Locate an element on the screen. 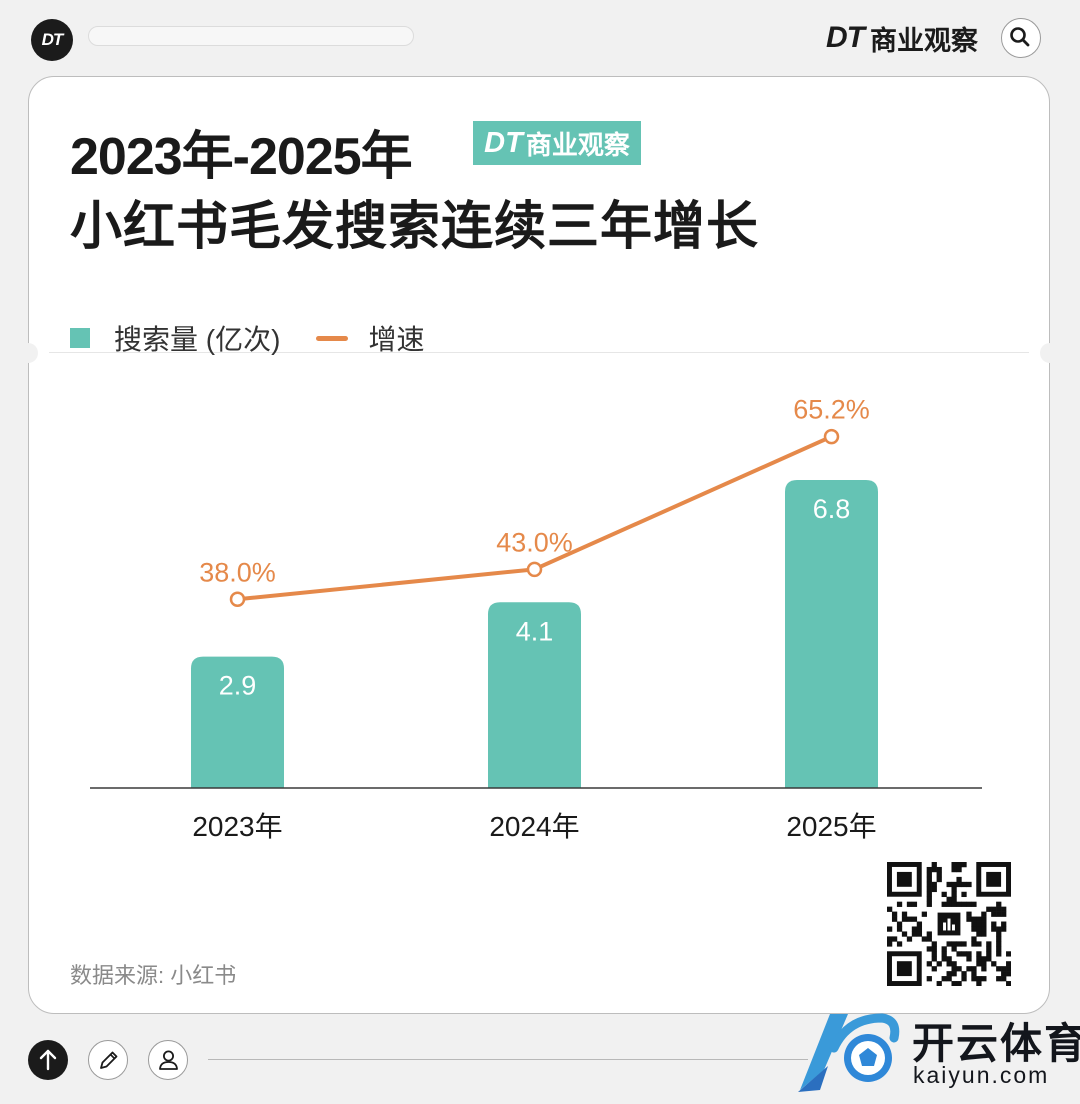 This screenshot has height=1104, width=1080. brand-dt: DT is located at coordinates (845, 37).